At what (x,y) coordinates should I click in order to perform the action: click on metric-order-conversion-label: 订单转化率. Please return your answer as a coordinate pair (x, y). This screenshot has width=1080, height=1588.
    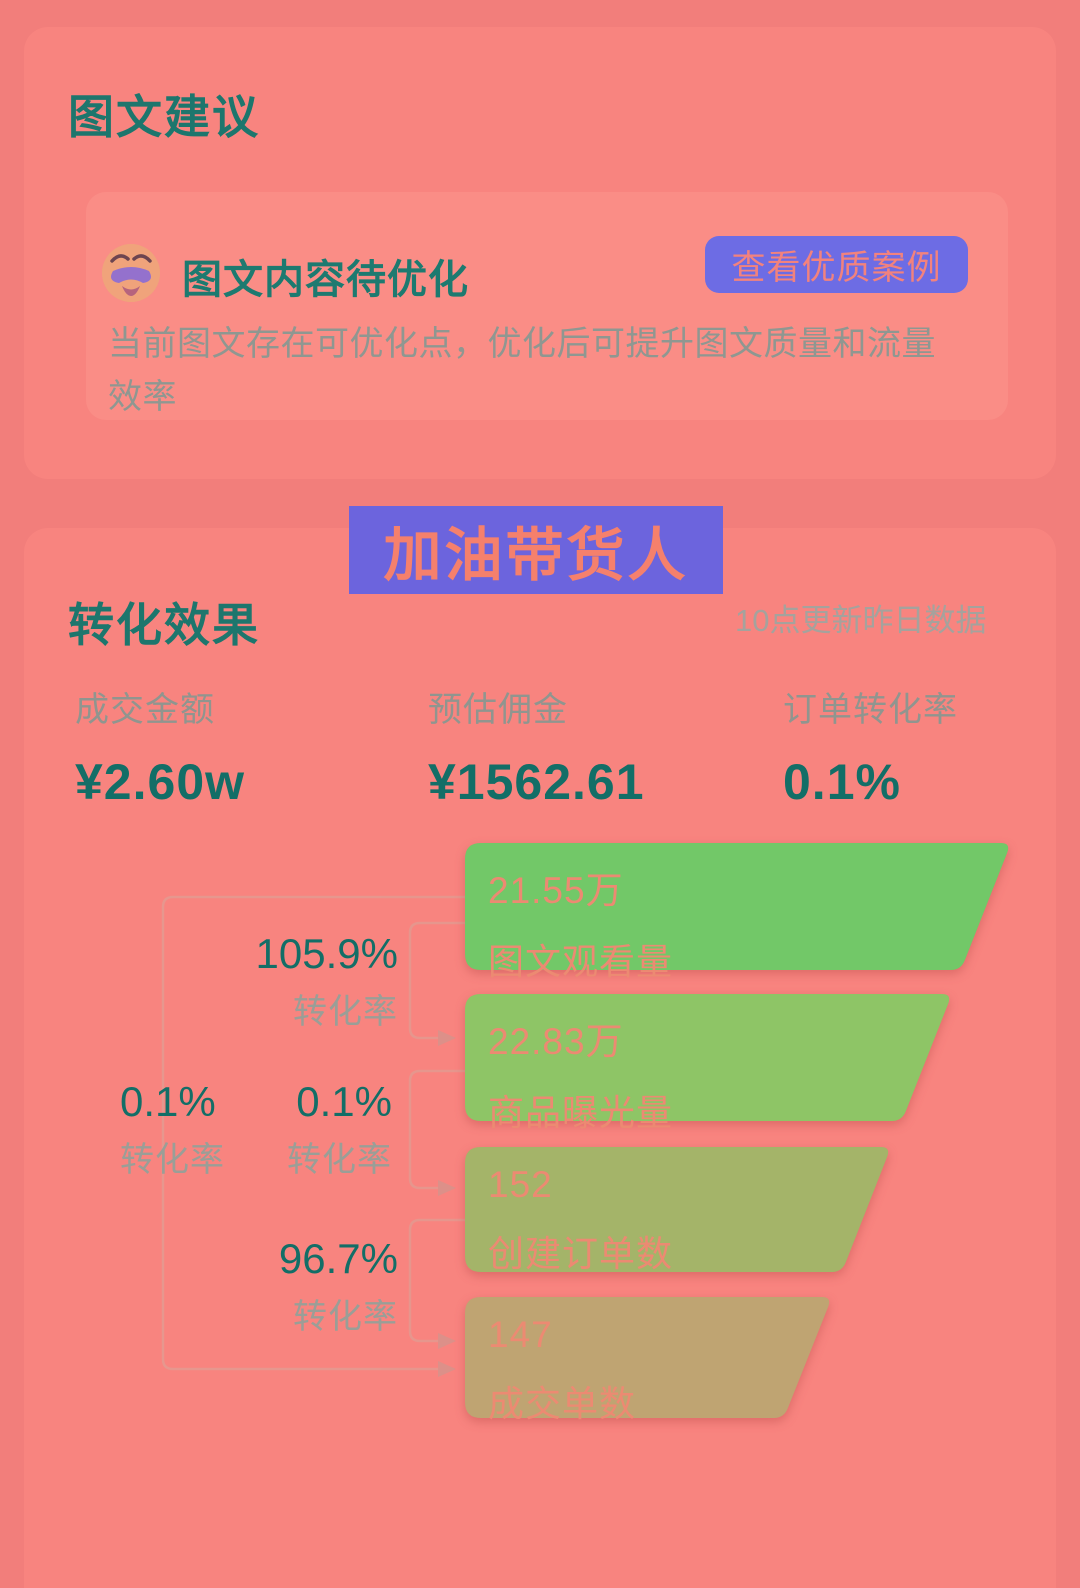
    Looking at the image, I should click on (870, 710).